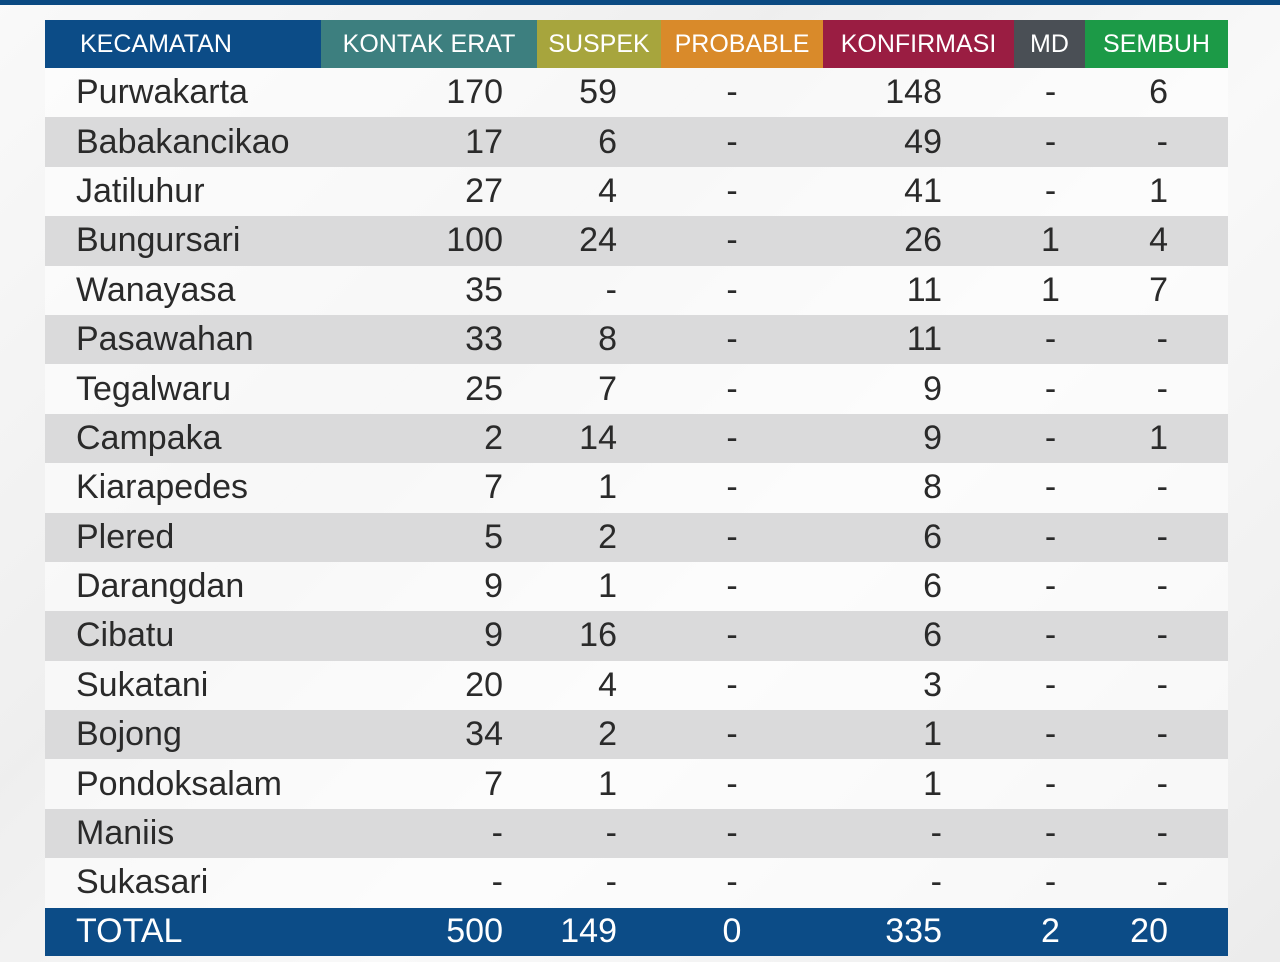 The height and width of the screenshot is (962, 1280). I want to click on cell-suspek: 7, so click(599, 389).